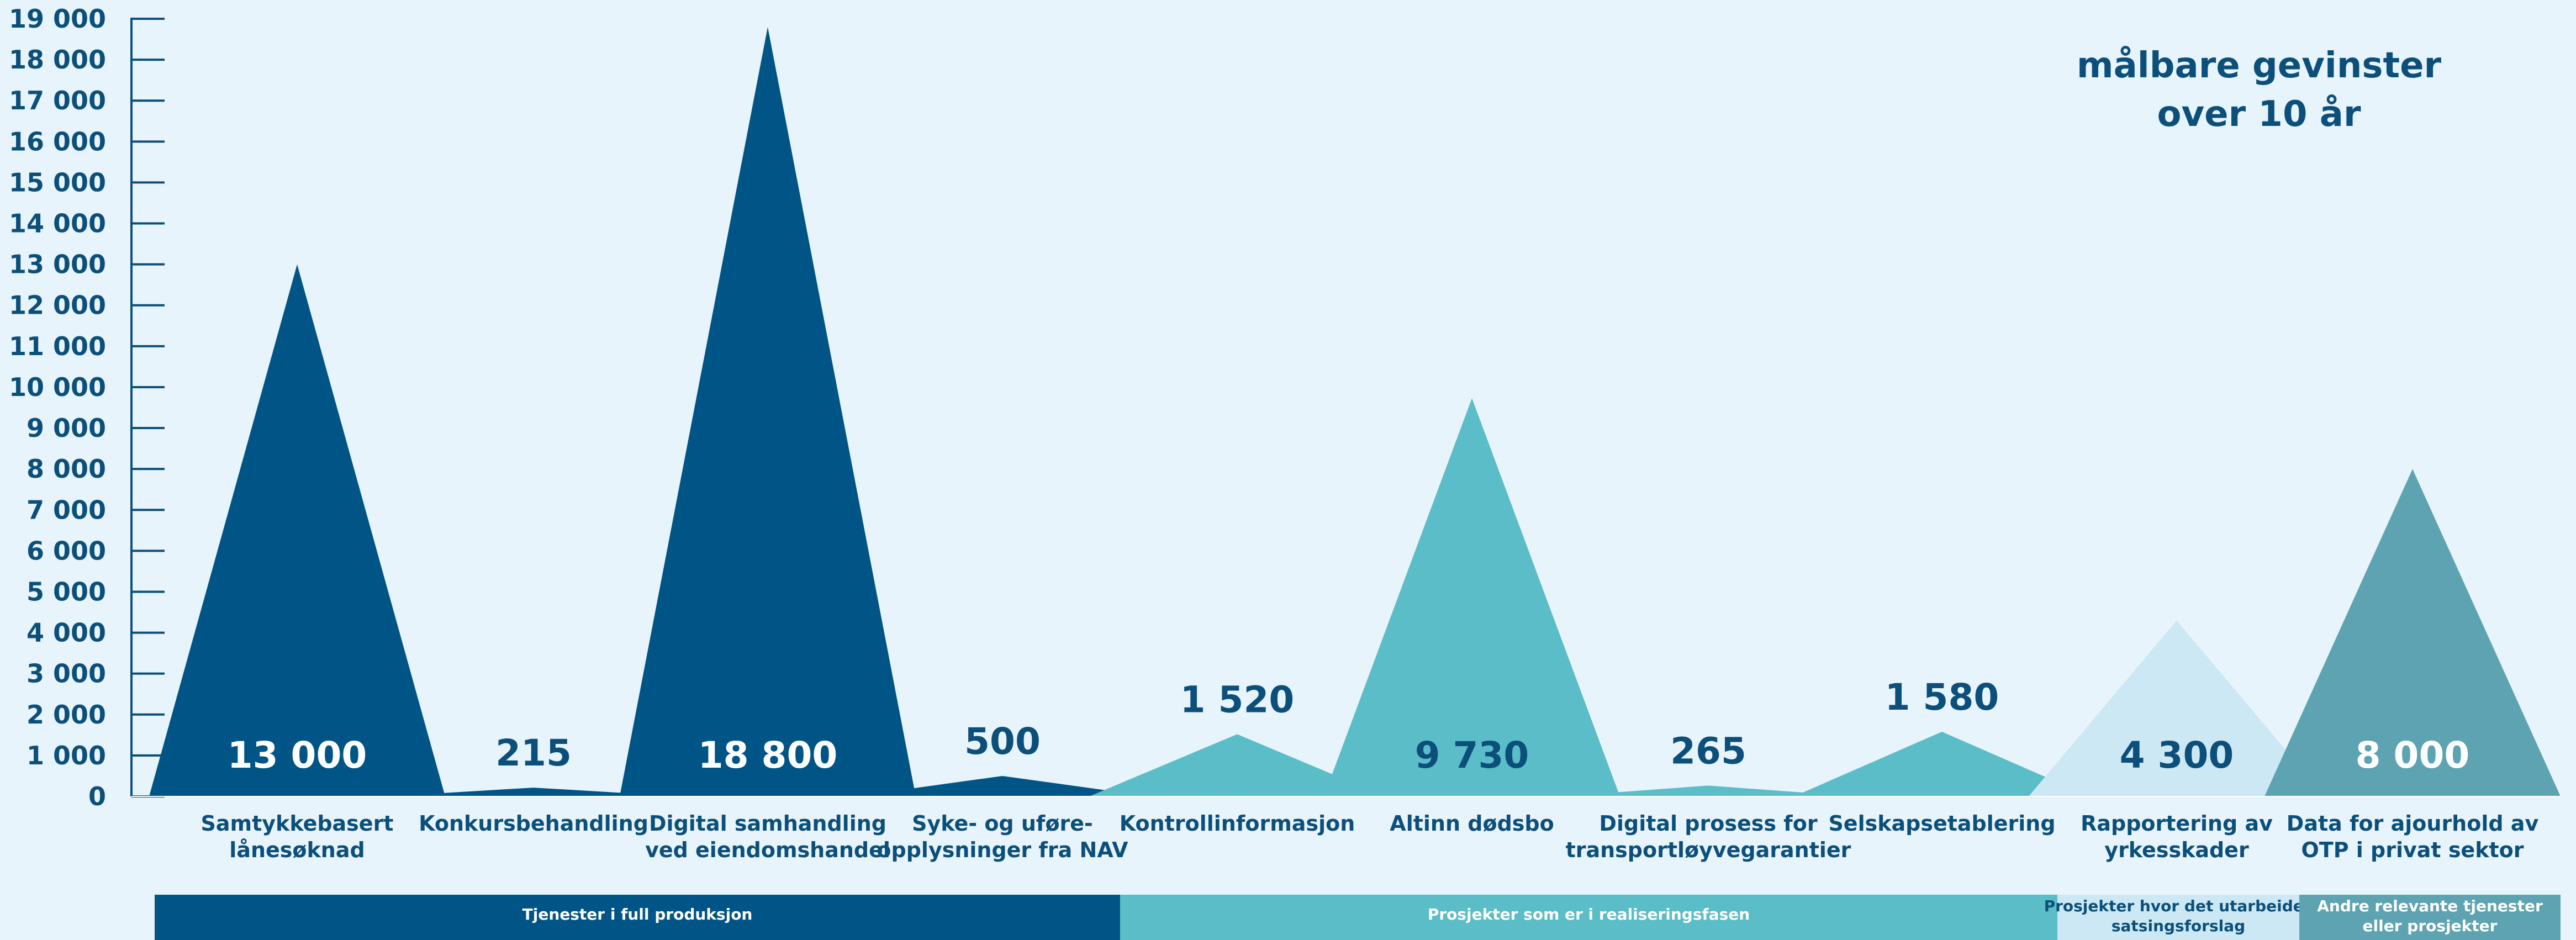  What do you see at coordinates (1708, 850) in the screenshot?
I see `category-label: transportløyvegarantier` at bounding box center [1708, 850].